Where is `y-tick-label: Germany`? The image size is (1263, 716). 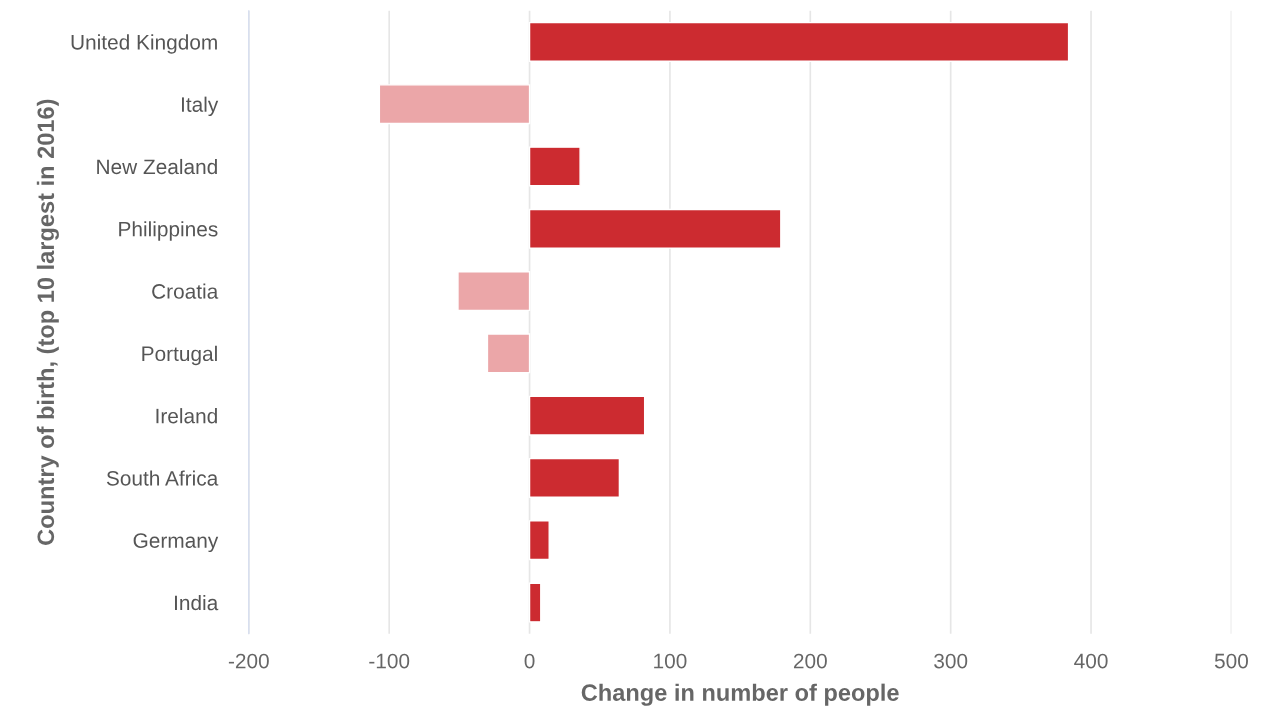 y-tick-label: Germany is located at coordinates (176, 543).